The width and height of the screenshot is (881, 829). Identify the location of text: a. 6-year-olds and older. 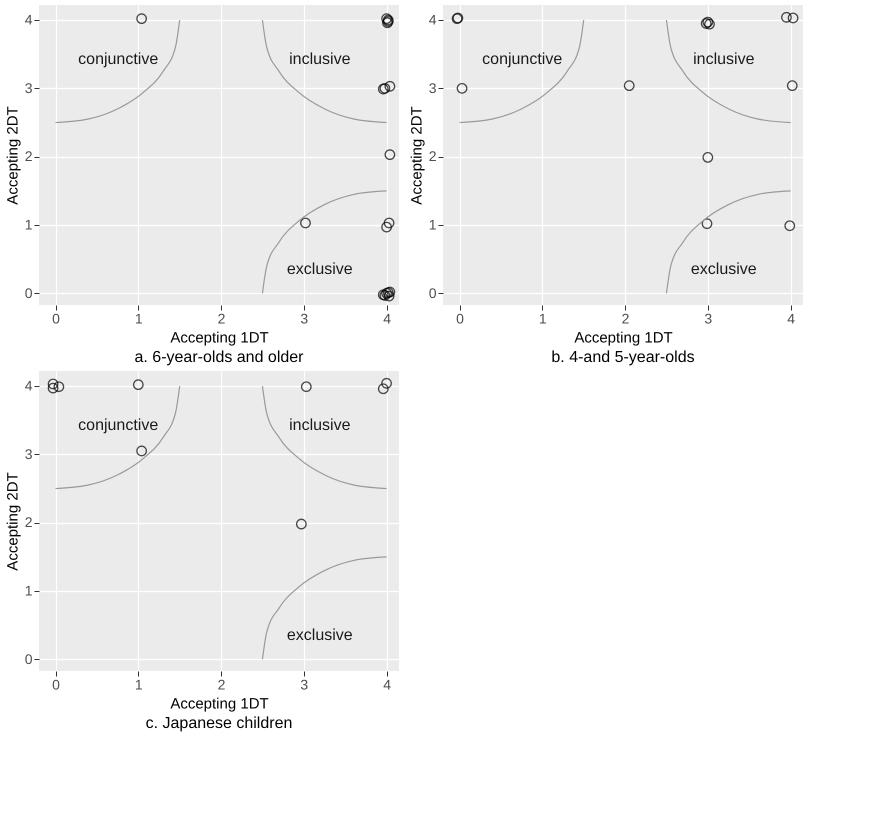
(219, 357).